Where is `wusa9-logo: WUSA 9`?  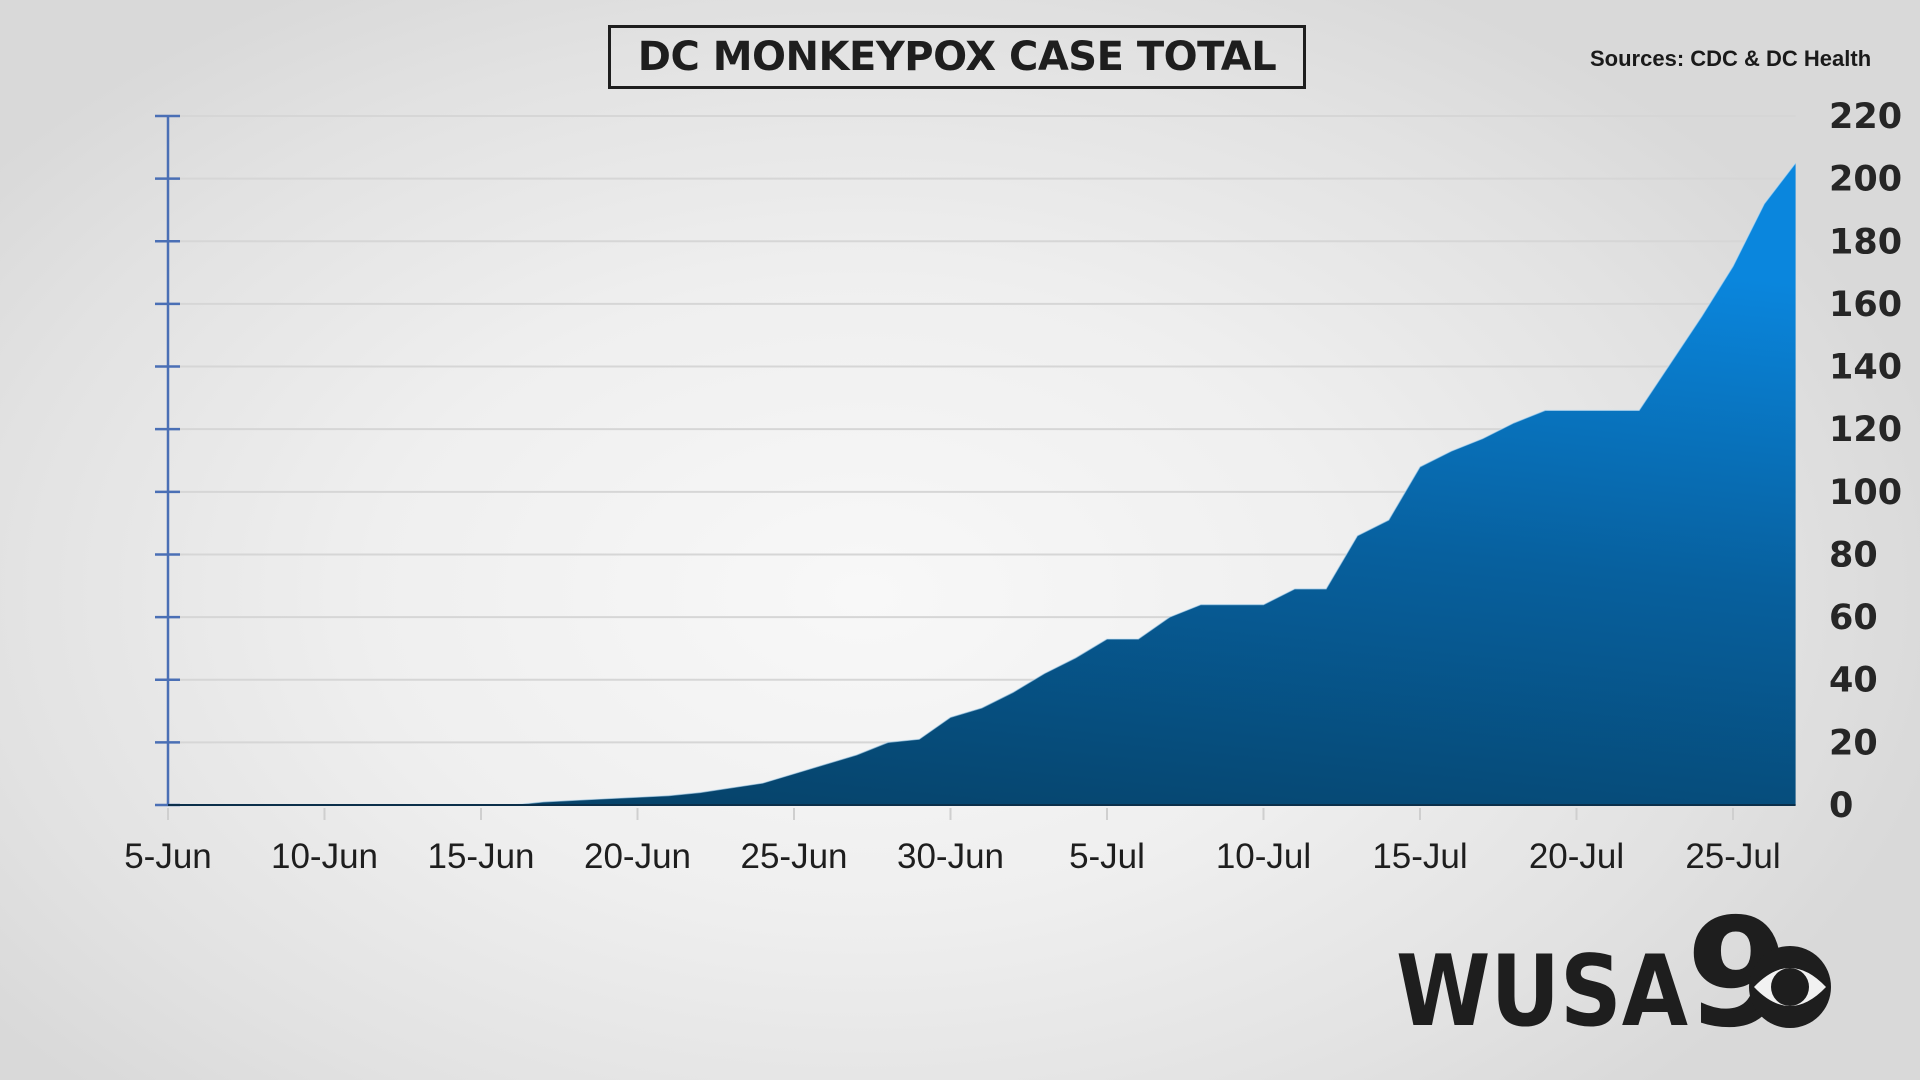
wusa9-logo: WUSA 9 is located at coordinates (1613, 970).